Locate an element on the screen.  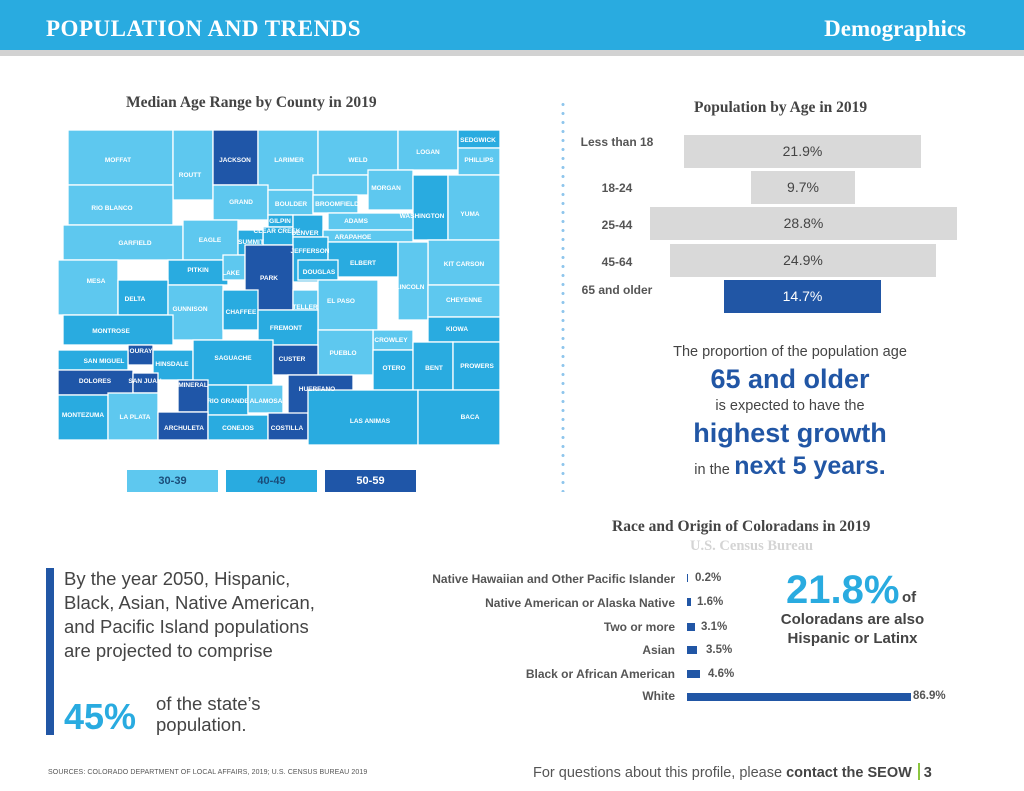
county-label-prowers: PROWERS is located at coordinates (477, 366).